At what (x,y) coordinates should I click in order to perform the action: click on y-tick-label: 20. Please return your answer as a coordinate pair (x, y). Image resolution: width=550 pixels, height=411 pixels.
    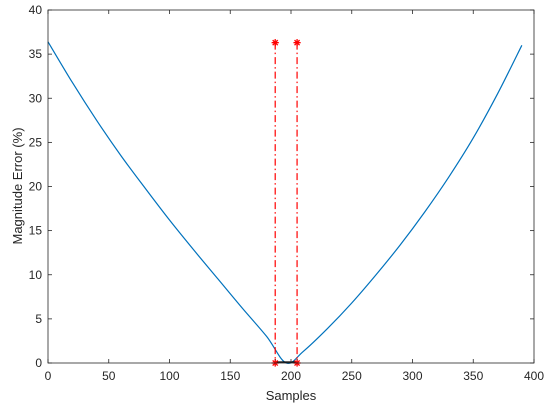
    Looking at the image, I should click on (36, 187).